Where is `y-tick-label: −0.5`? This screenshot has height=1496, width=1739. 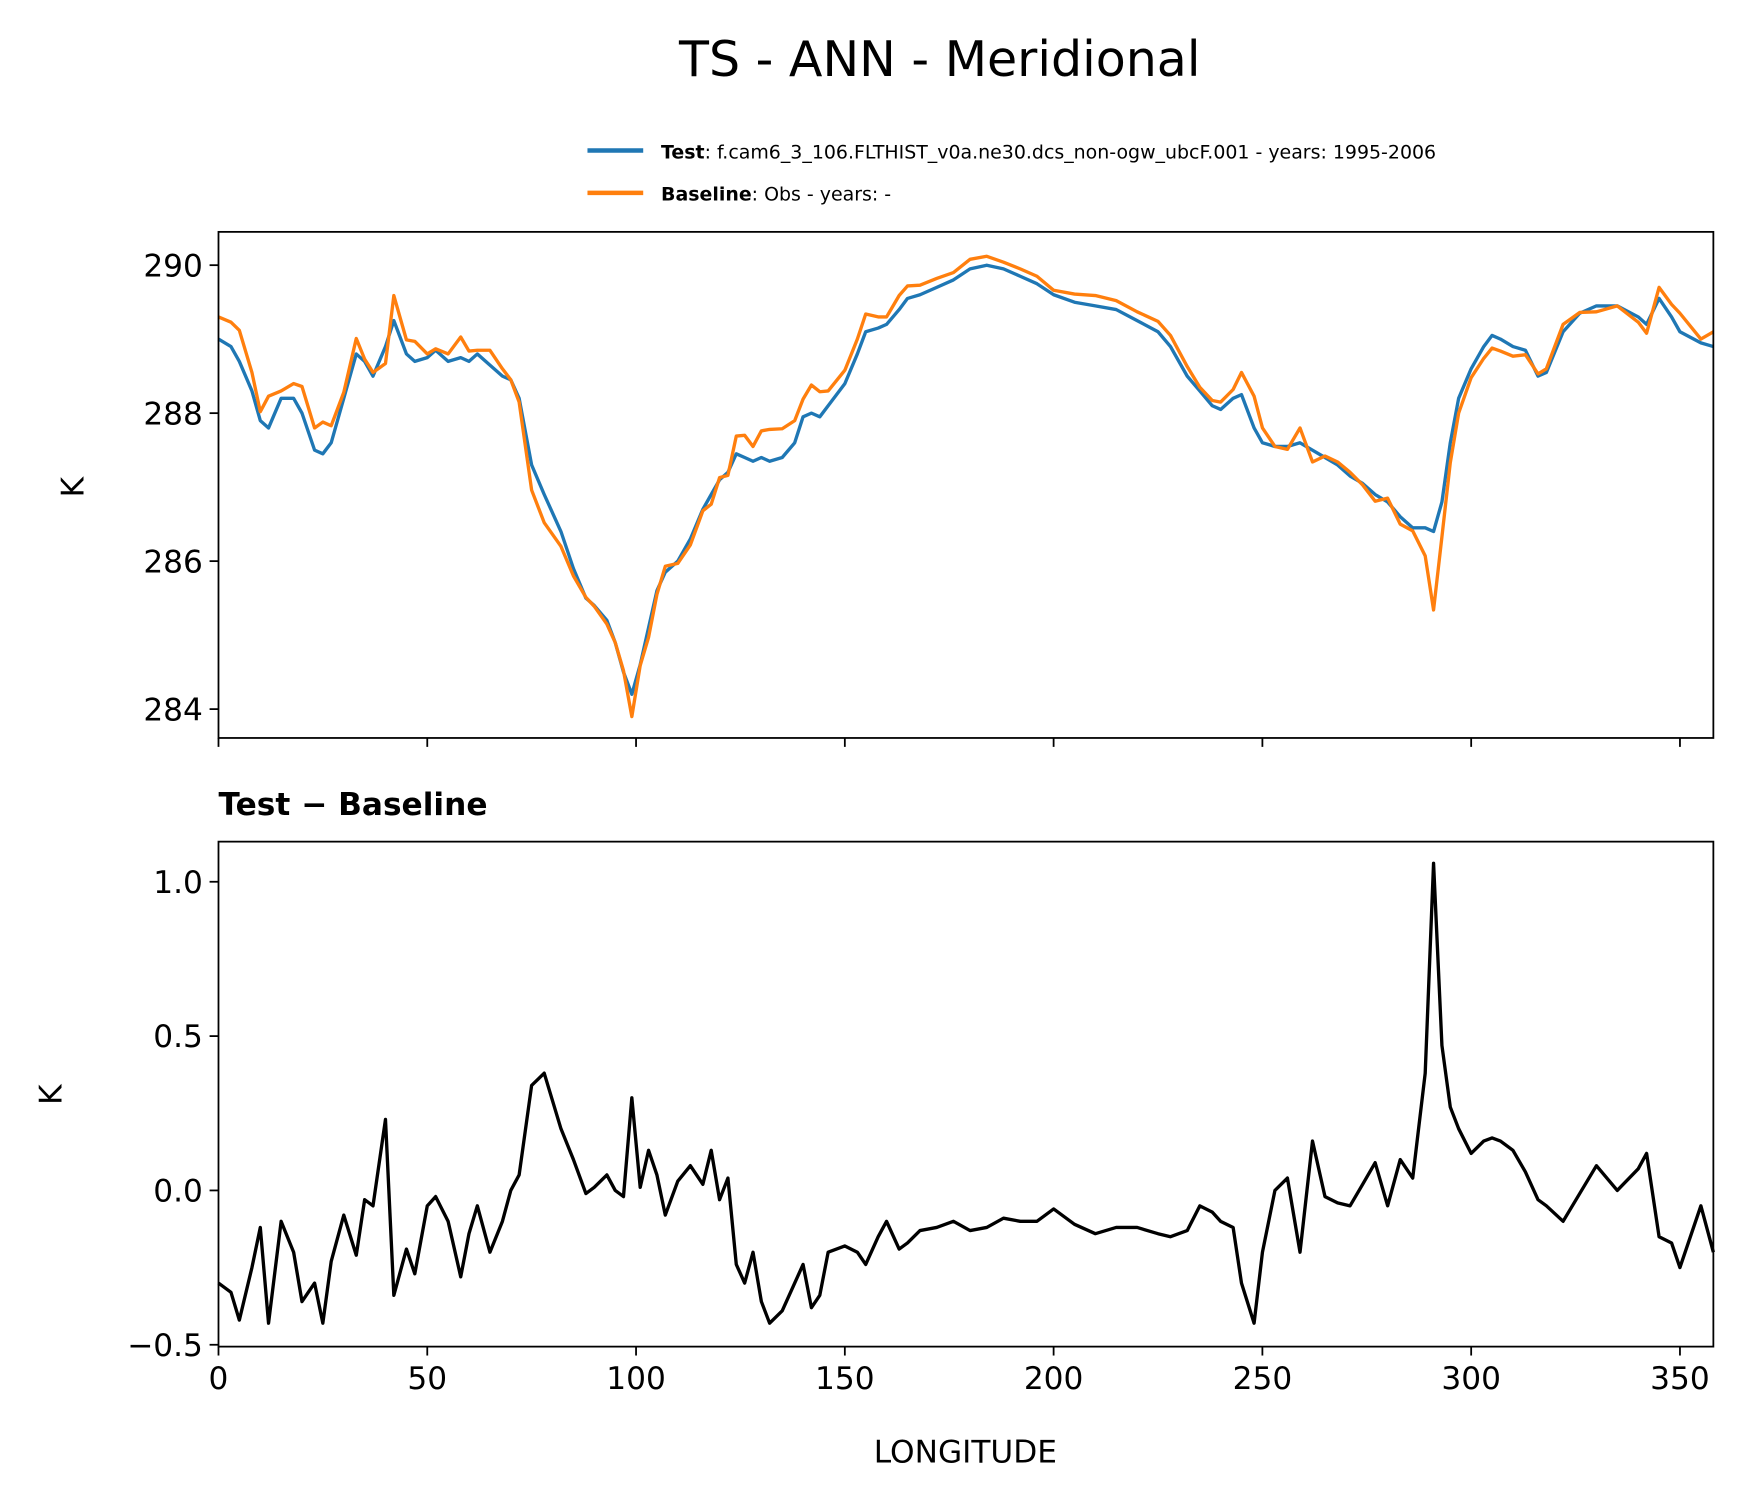
y-tick-label: −0.5 is located at coordinates (165, 1346).